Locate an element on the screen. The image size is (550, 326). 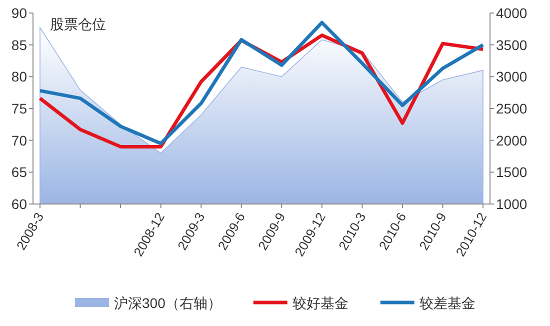
y-tick-label: 75 is located at coordinates (19, 108).